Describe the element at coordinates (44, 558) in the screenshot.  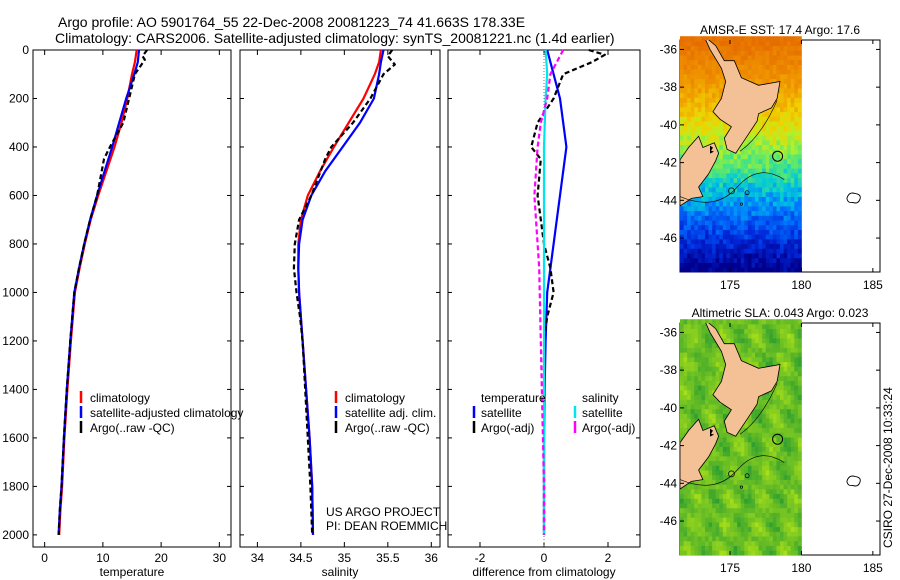
I see `x-tick-label: 0` at that location.